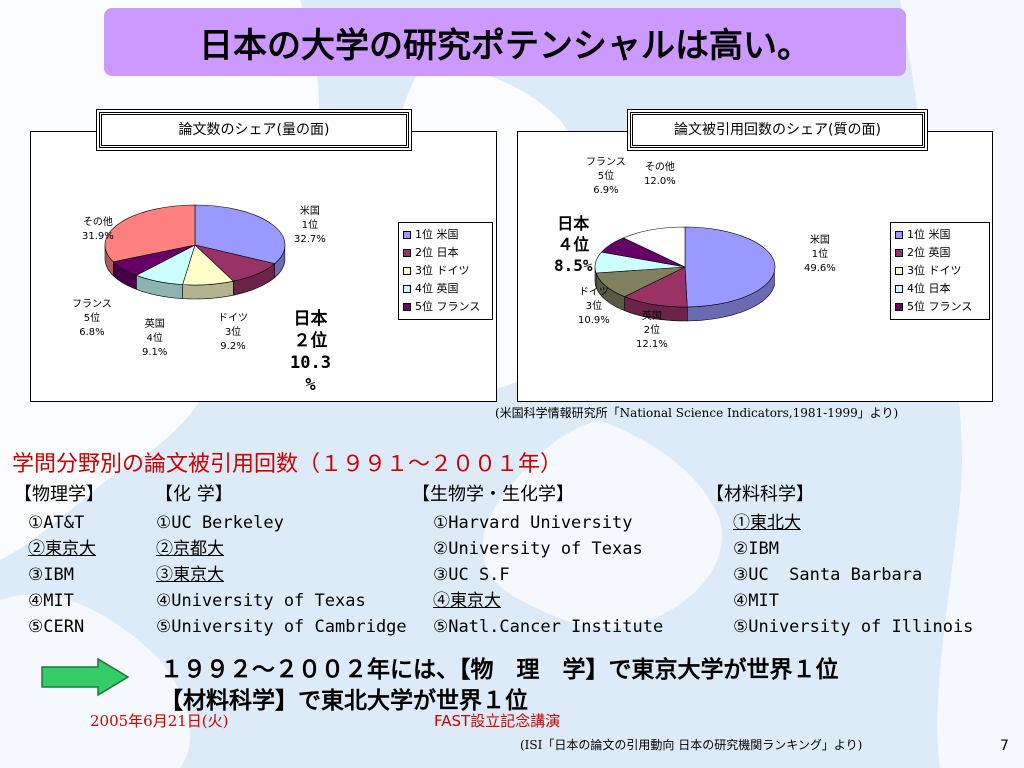 This screenshot has height=768, width=1024. What do you see at coordinates (62, 549) in the screenshot?
I see `list-item: ②東京大` at bounding box center [62, 549].